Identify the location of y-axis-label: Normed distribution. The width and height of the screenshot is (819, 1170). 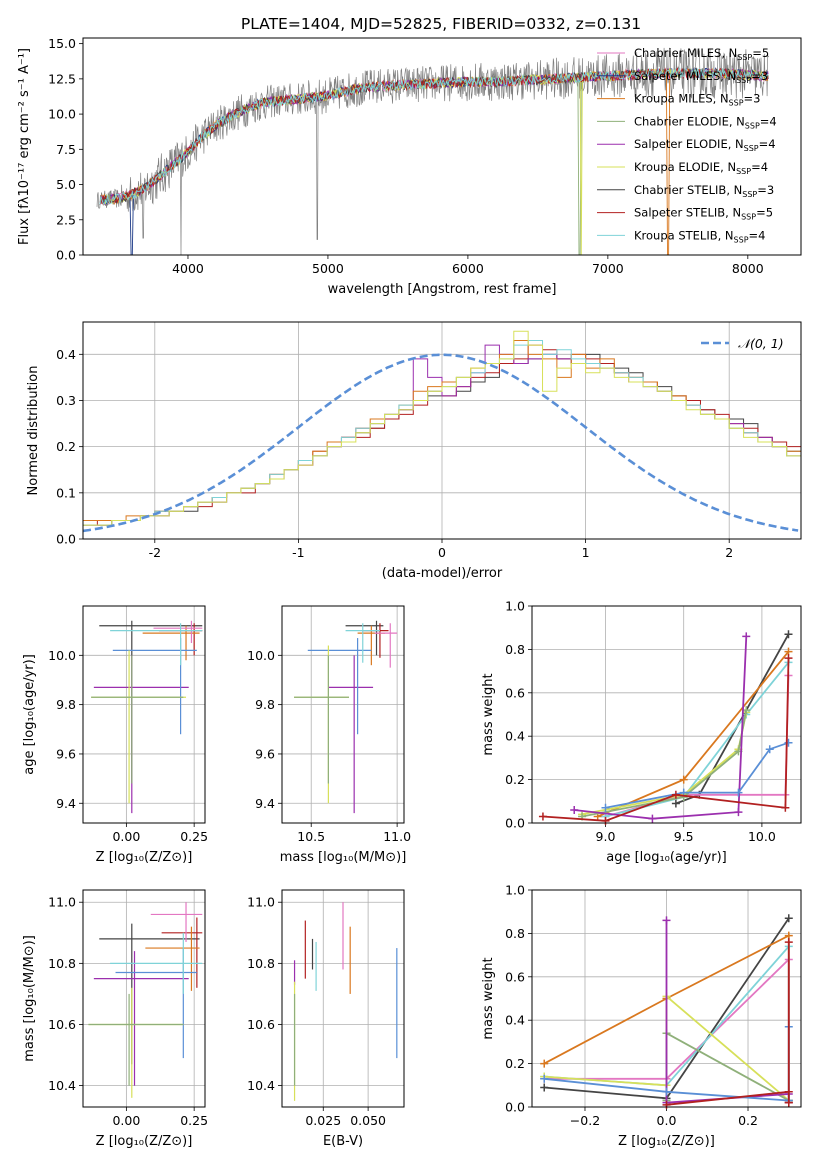
(33, 431).